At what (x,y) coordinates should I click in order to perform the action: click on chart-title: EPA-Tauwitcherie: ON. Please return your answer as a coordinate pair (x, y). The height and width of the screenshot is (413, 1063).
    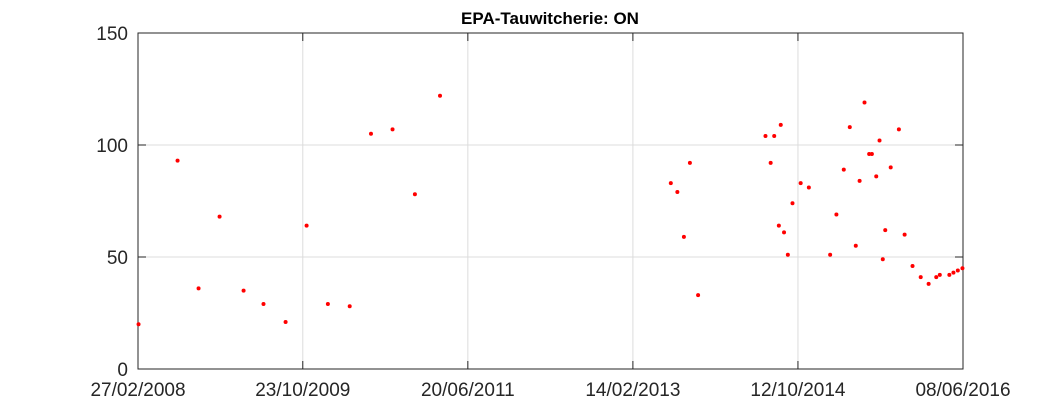
    Looking at the image, I should click on (550, 18).